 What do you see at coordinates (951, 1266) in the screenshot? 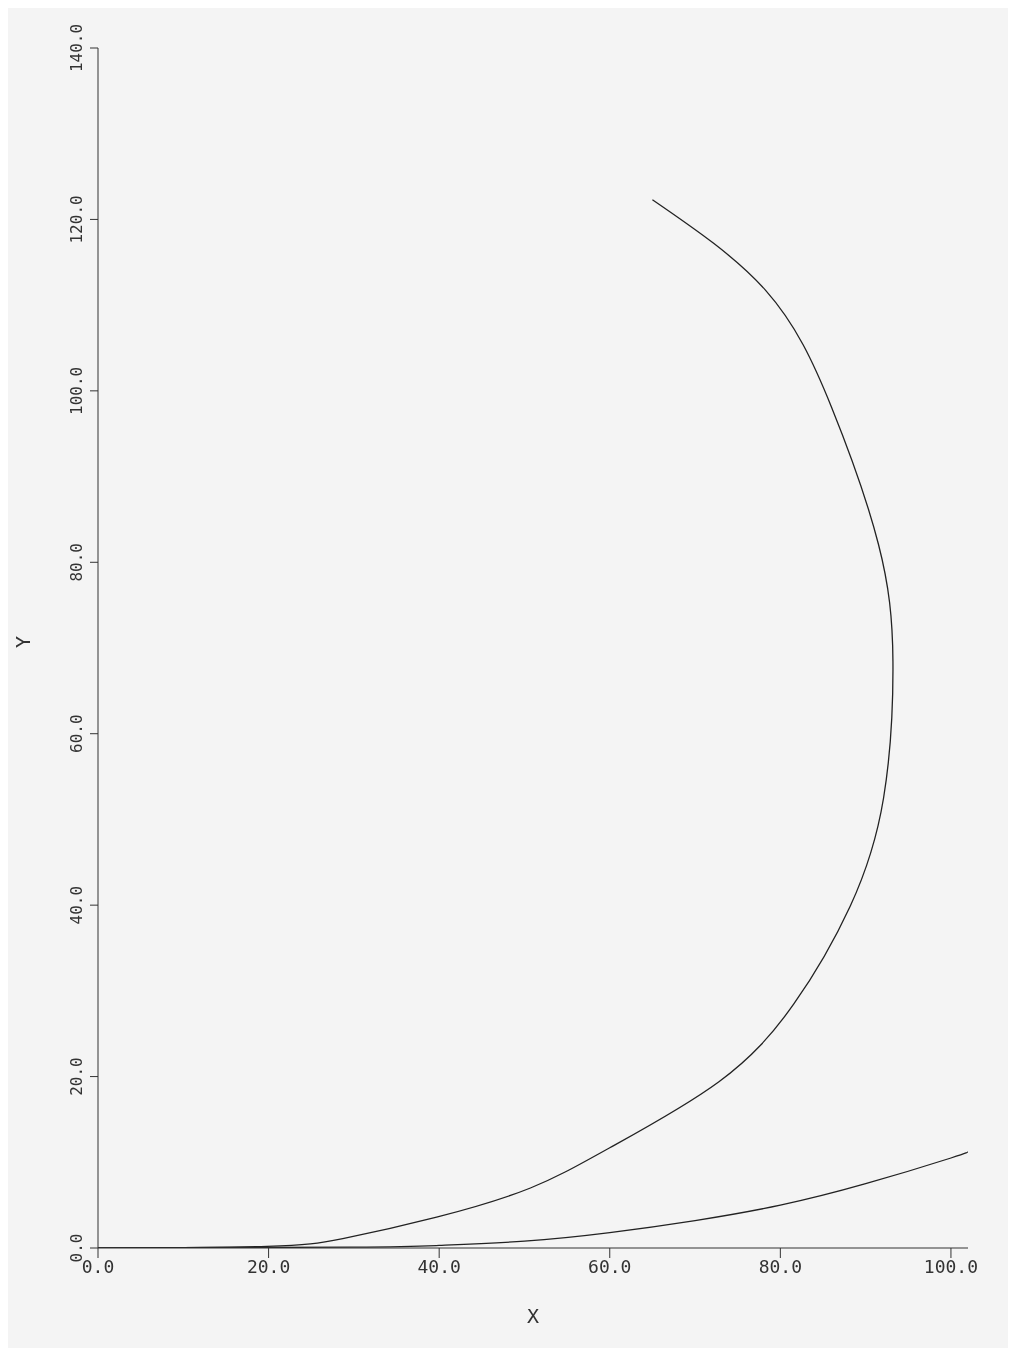
I see `x-tick-label: 100.0` at bounding box center [951, 1266].